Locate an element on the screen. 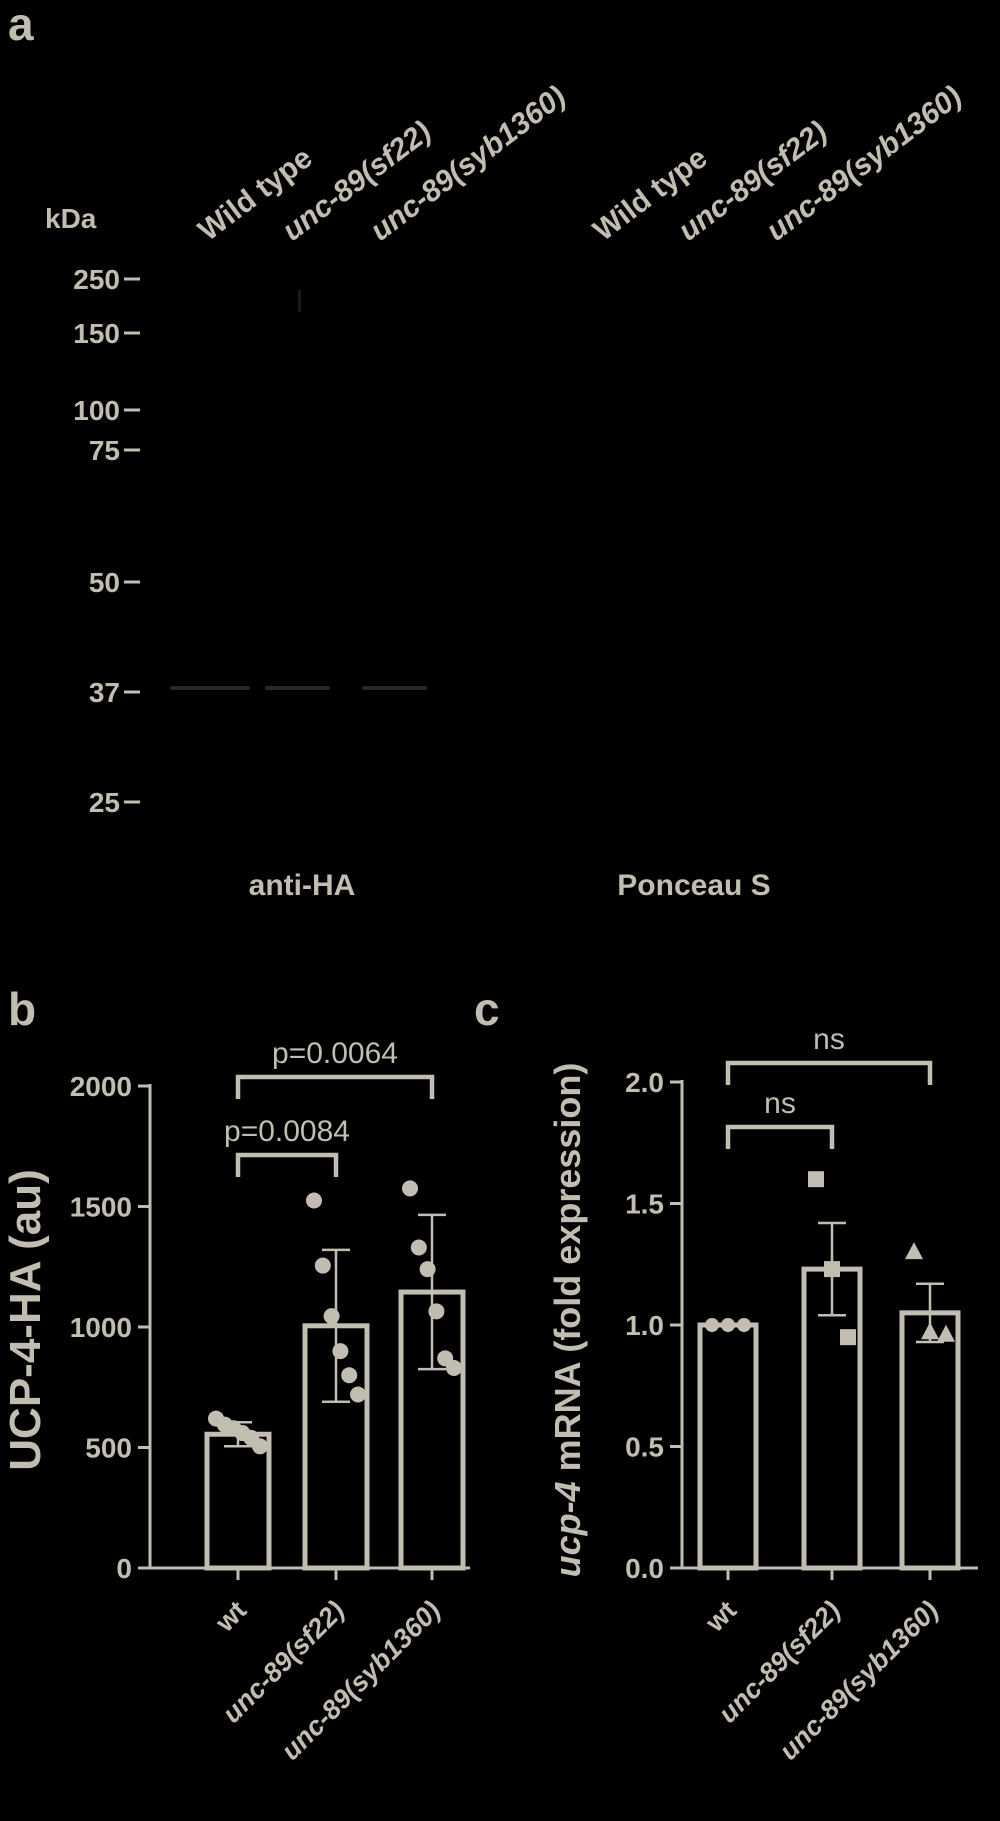  panel-b-ytick-label-3: 1500 is located at coordinates (101, 1207).